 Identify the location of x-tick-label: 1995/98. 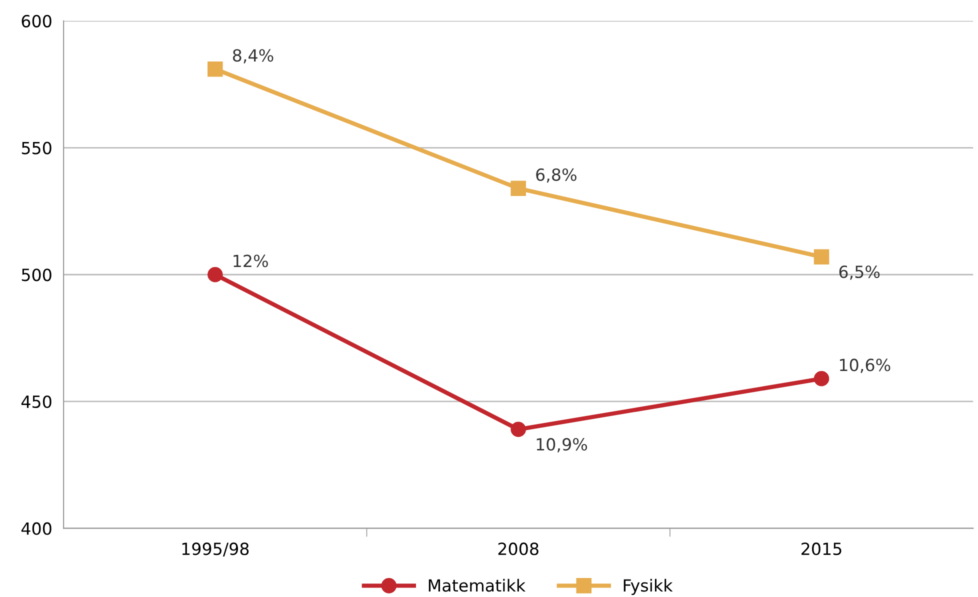
(215, 549).